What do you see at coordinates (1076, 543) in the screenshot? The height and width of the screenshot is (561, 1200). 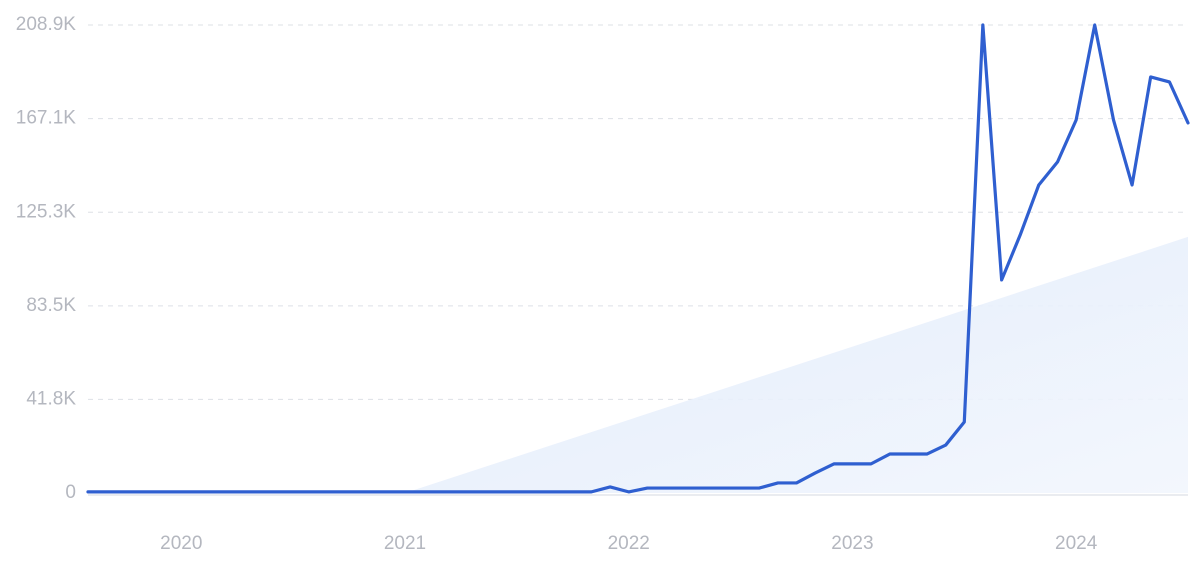 I see `x-tick-label: 2024` at bounding box center [1076, 543].